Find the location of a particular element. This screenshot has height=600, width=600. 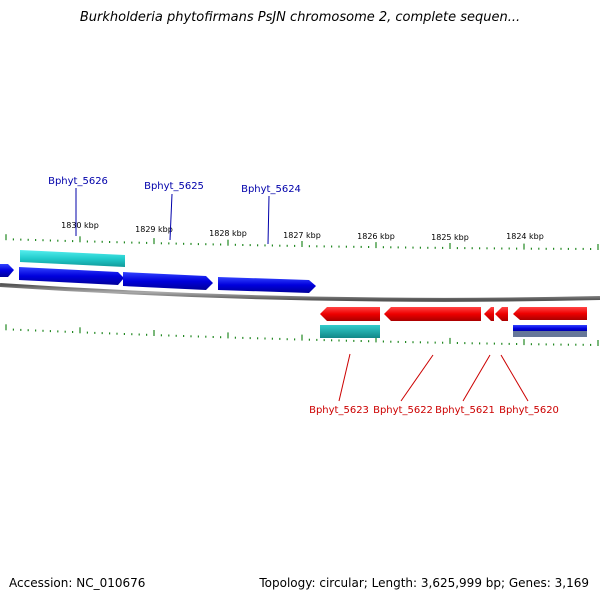

reverse-label-leaders is located at coordinates (433, 377).